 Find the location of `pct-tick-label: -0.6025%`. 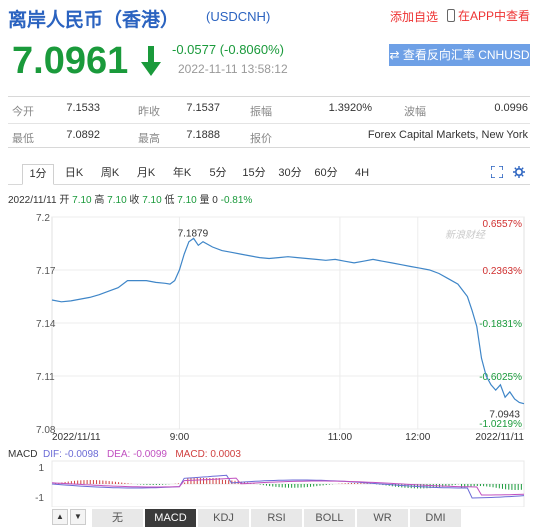

pct-tick-label: -0.6025% is located at coordinates (500, 377).